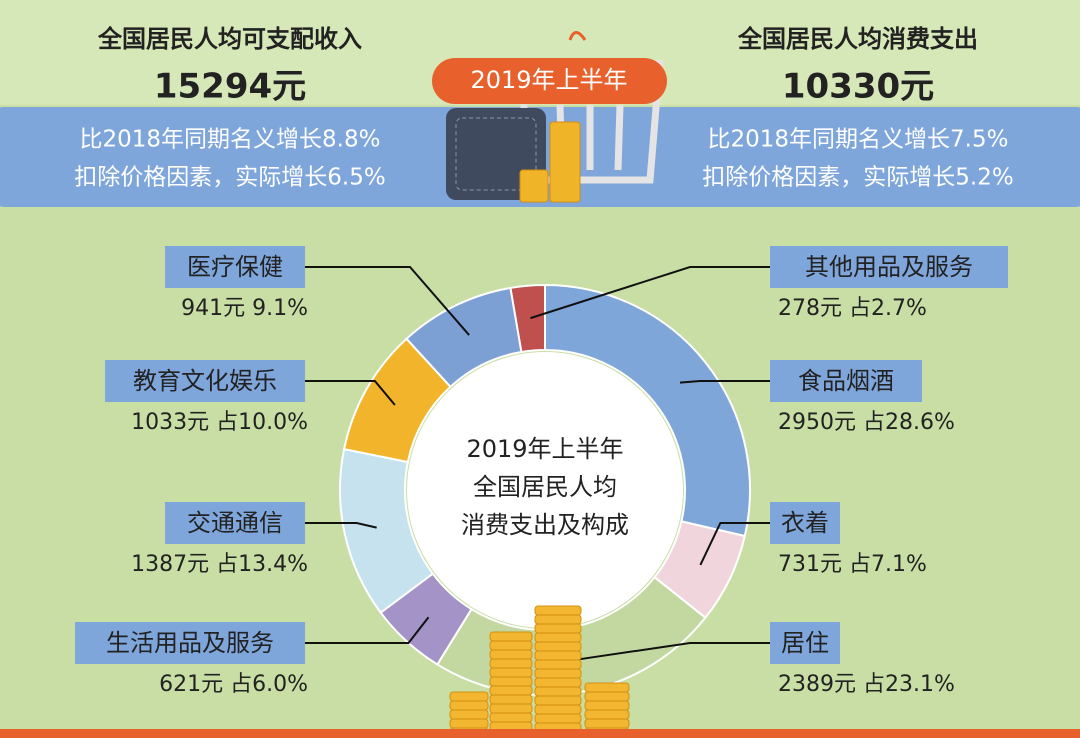 The height and width of the screenshot is (738, 1080). Describe the element at coordinates (219, 422) in the screenshot. I see `value-label: 1033元 占10.0%` at that location.